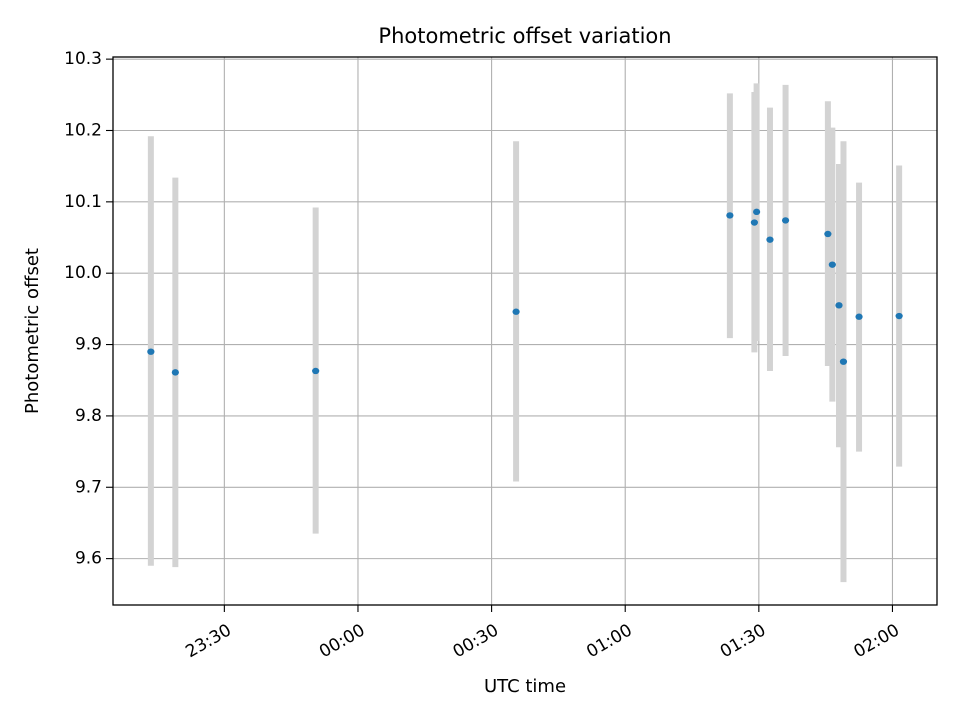  I want to click on y-tick-label: 9.7, so click(88, 487).